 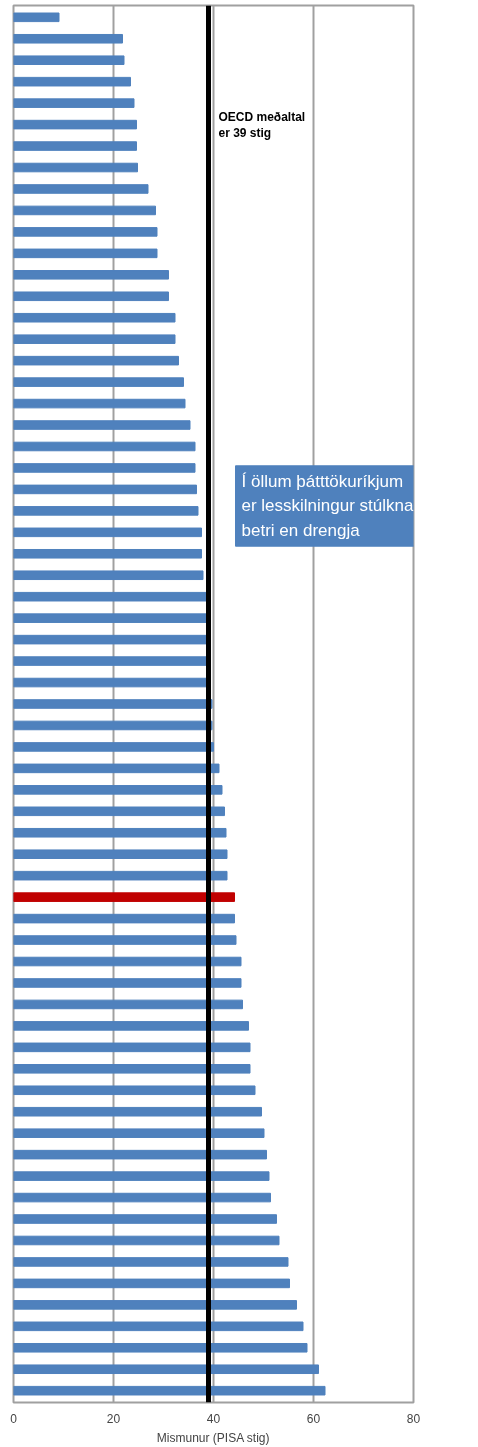 I want to click on x-axis-title: Mismunur (PISA stig), so click(x=213, y=1437).